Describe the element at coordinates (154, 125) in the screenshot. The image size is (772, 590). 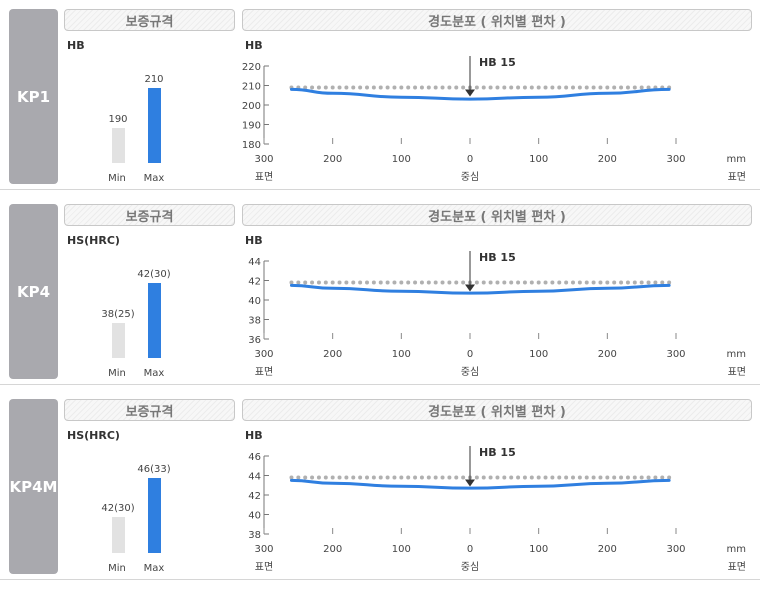
I see `spec-max-bar` at that location.